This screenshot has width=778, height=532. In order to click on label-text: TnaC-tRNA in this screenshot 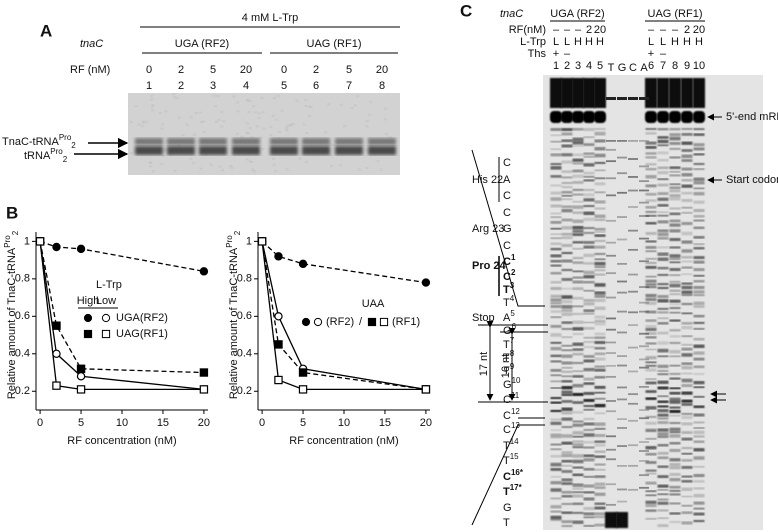, I will do `click(31, 142)`.